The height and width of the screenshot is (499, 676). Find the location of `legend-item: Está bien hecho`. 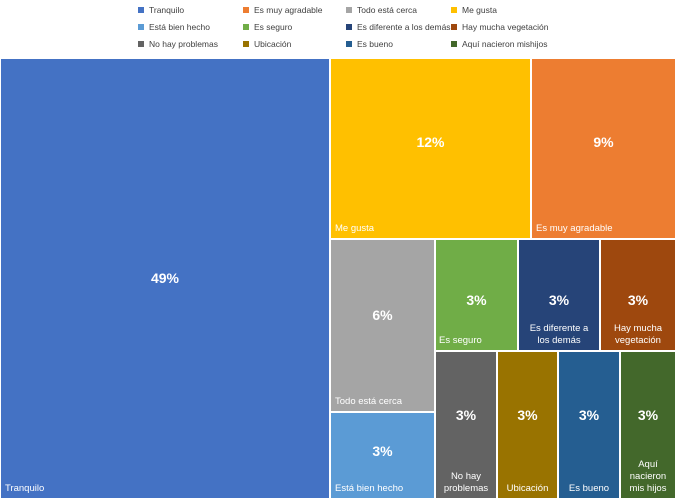

legend-item: Está bien hecho is located at coordinates (174, 27).